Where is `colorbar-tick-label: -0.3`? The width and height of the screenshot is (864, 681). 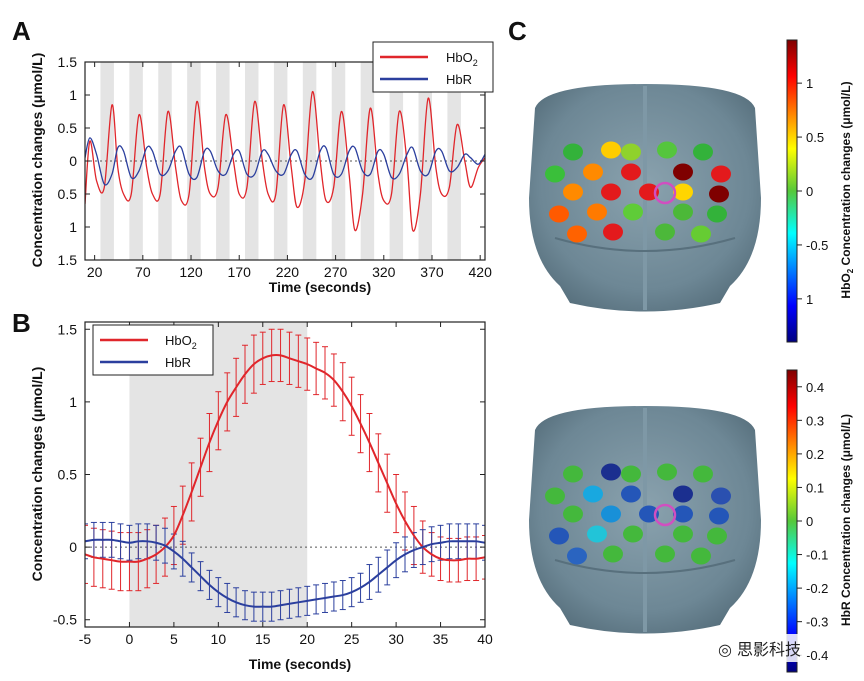 colorbar-tick-label: -0.3 is located at coordinates (817, 622).